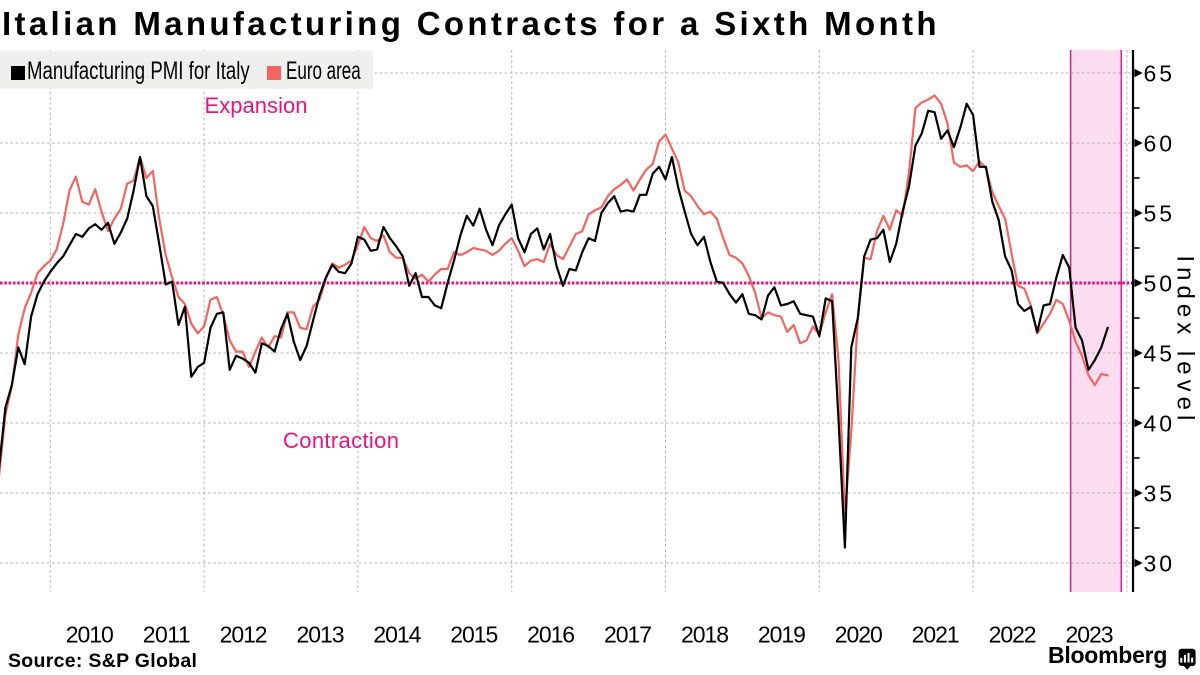 The width and height of the screenshot is (1200, 675). I want to click on svg-text: 35, so click(1158, 493).